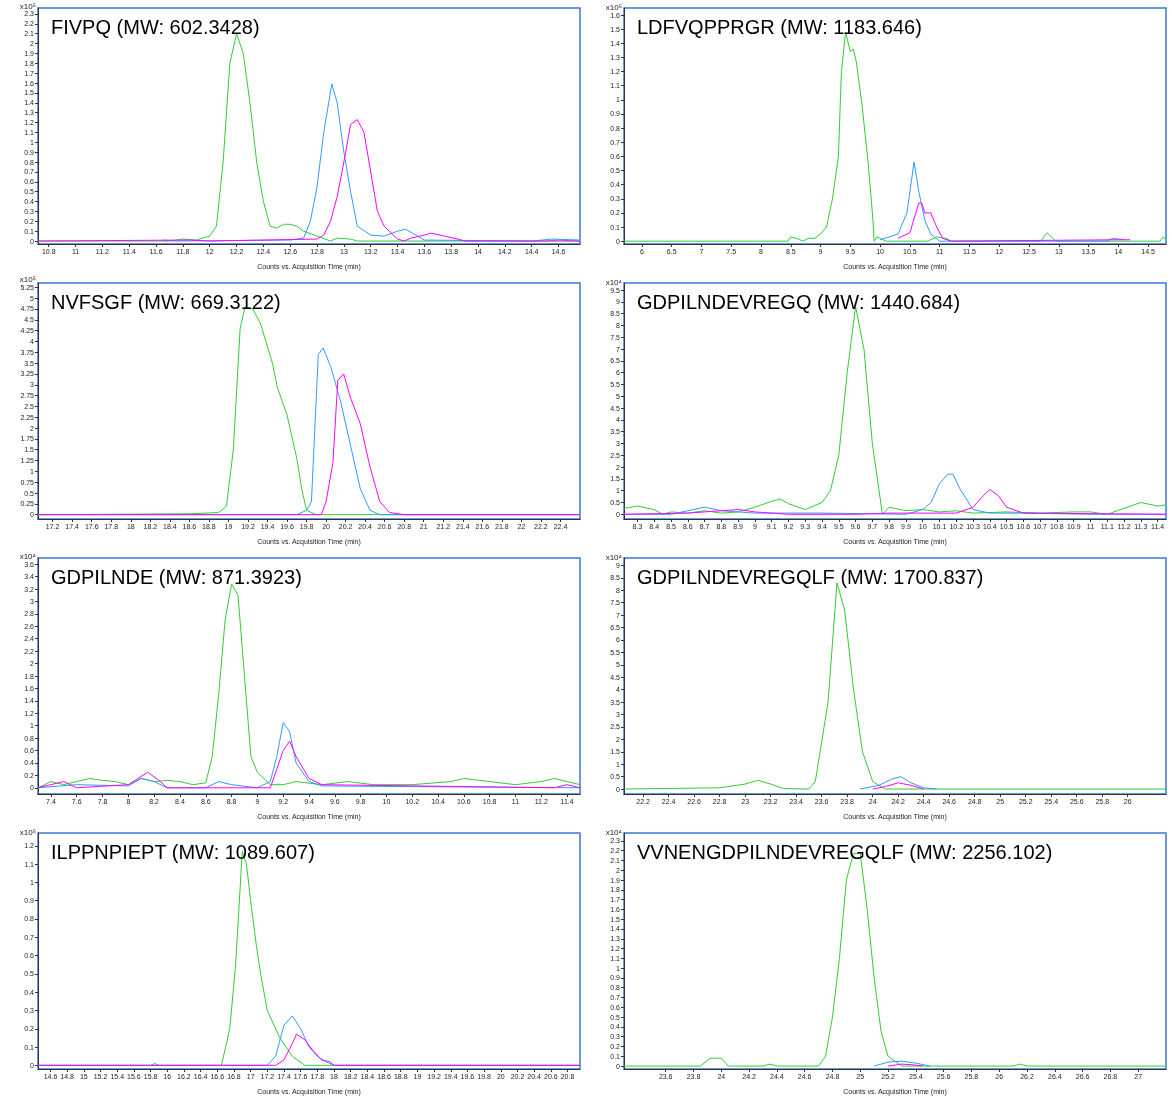 This screenshot has height=1103, width=1172. Describe the element at coordinates (183, 852) in the screenshot. I see `chart-title: ILPPNPIEPT (MW: 1089.607)` at that location.